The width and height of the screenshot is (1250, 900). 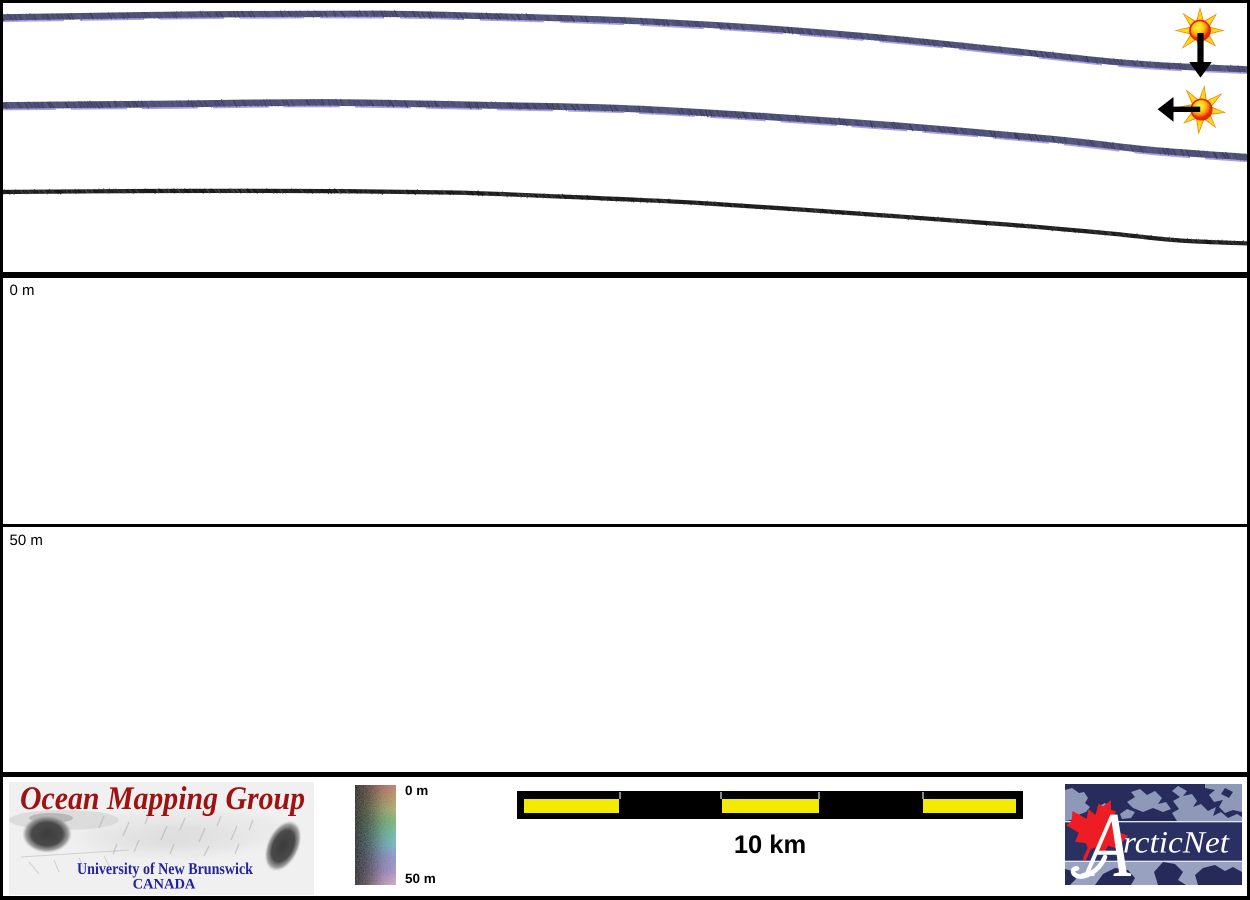 I want to click on svg-text: A, so click(x=1106, y=839).